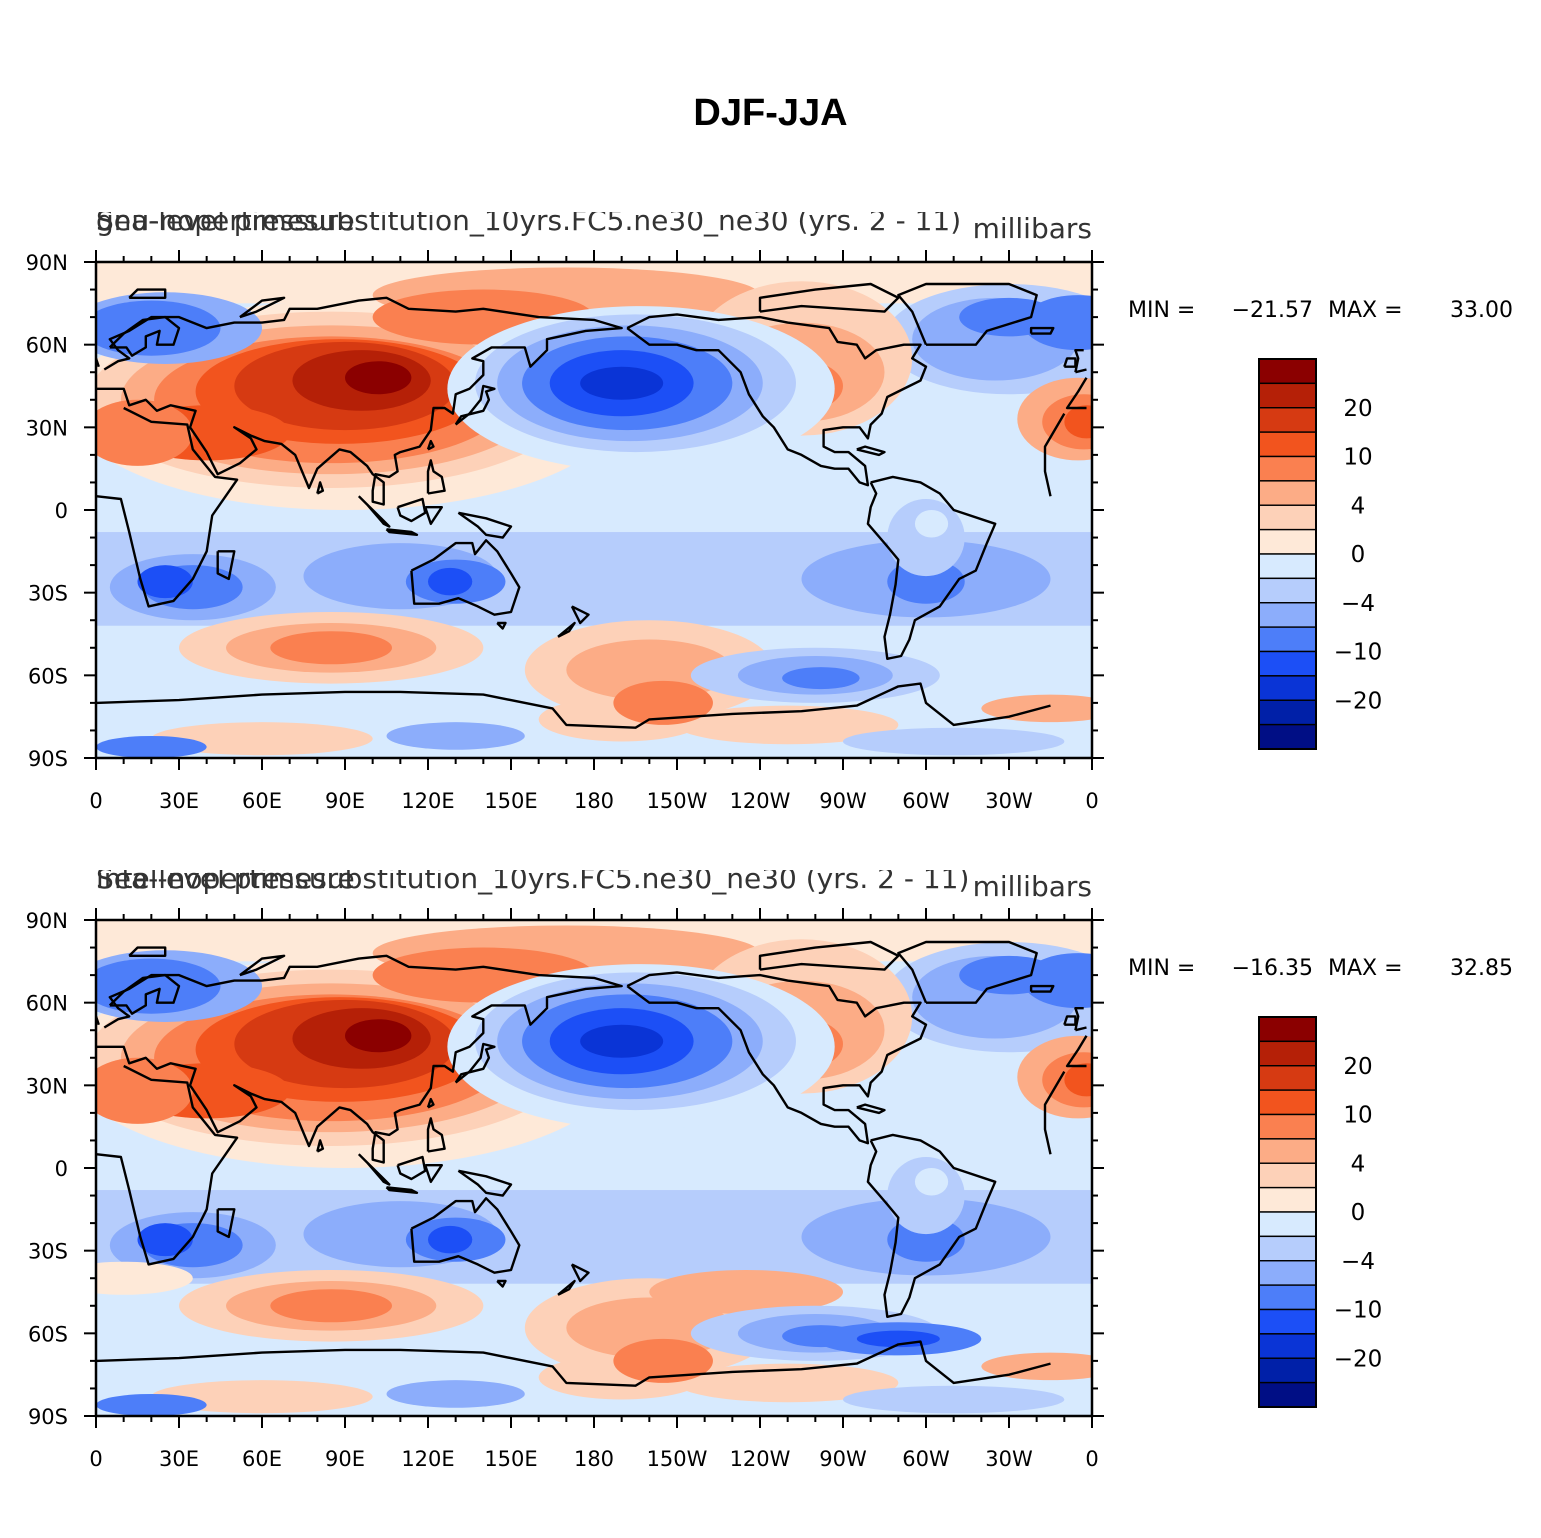 This screenshot has height=1538, width=1541. I want to click on colorbar, so click(1287, 554).